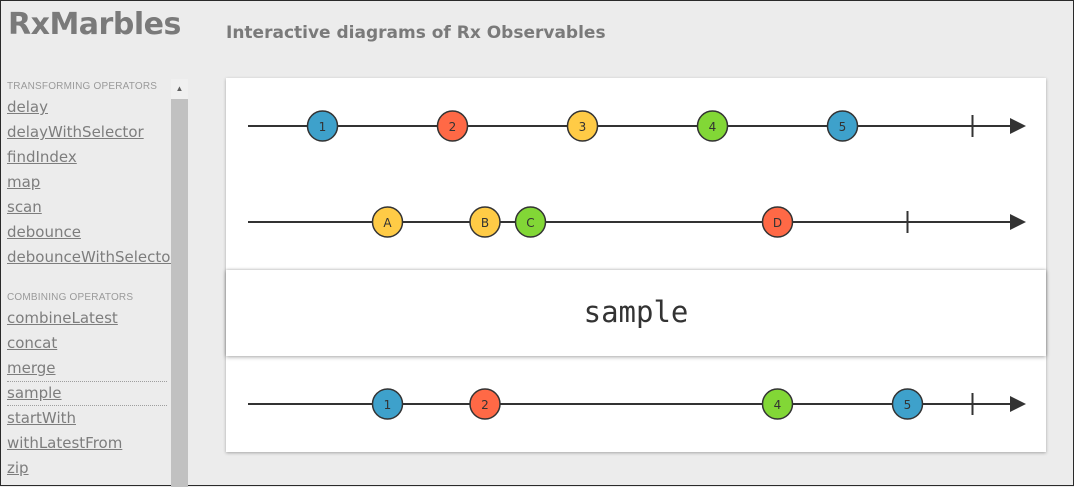  I want to click on input-stream-2: A B C D, so click(637, 222).